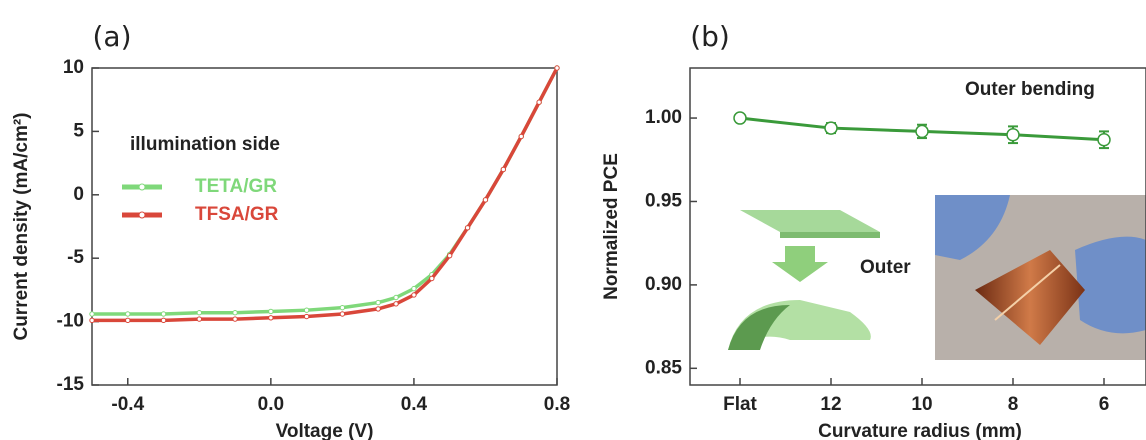 The height and width of the screenshot is (440, 1146). Describe the element at coordinates (1030, 89) in the screenshot. I see `annotation: Outer bending` at that location.